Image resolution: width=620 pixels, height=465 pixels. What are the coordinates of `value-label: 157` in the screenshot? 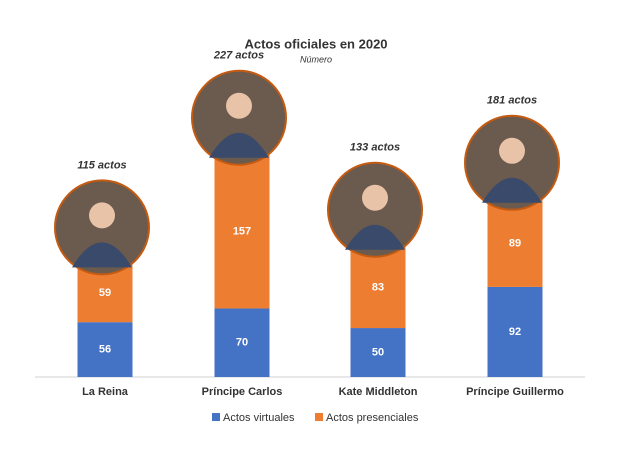 It's located at (242, 232).